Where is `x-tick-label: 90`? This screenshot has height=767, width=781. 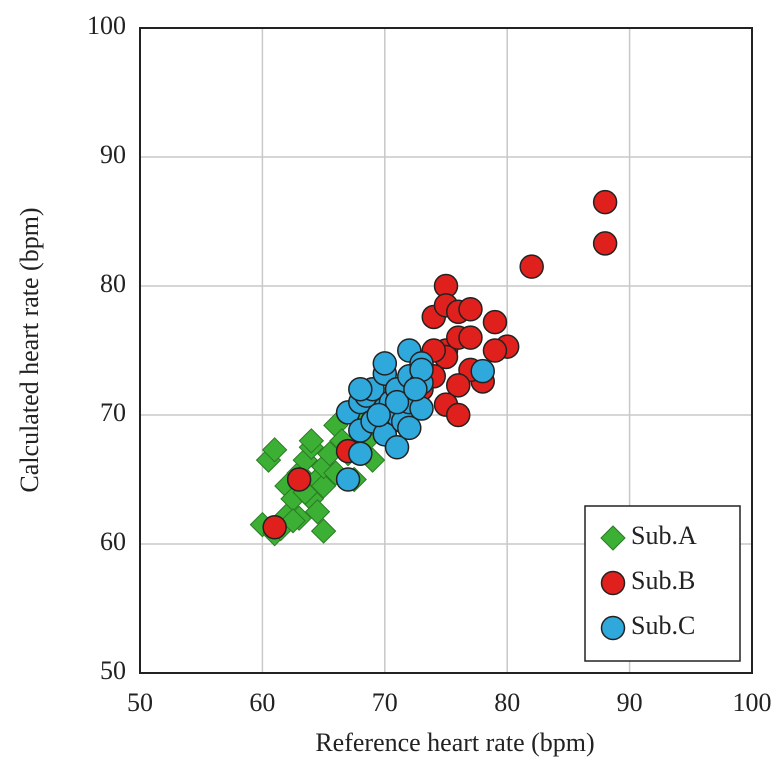
x-tick-label: 90 is located at coordinates (630, 702).